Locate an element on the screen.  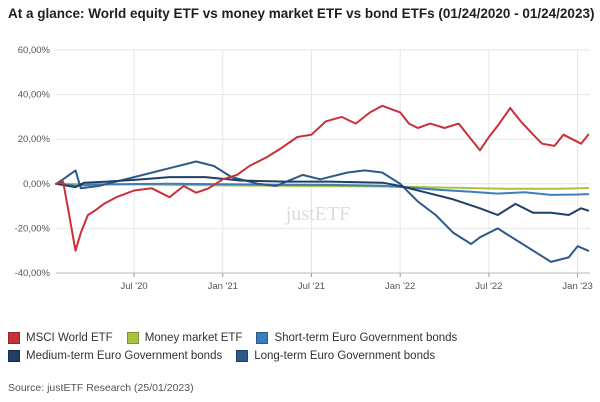
legend-item: Medium-term Euro Government bonds is located at coordinates (115, 356).